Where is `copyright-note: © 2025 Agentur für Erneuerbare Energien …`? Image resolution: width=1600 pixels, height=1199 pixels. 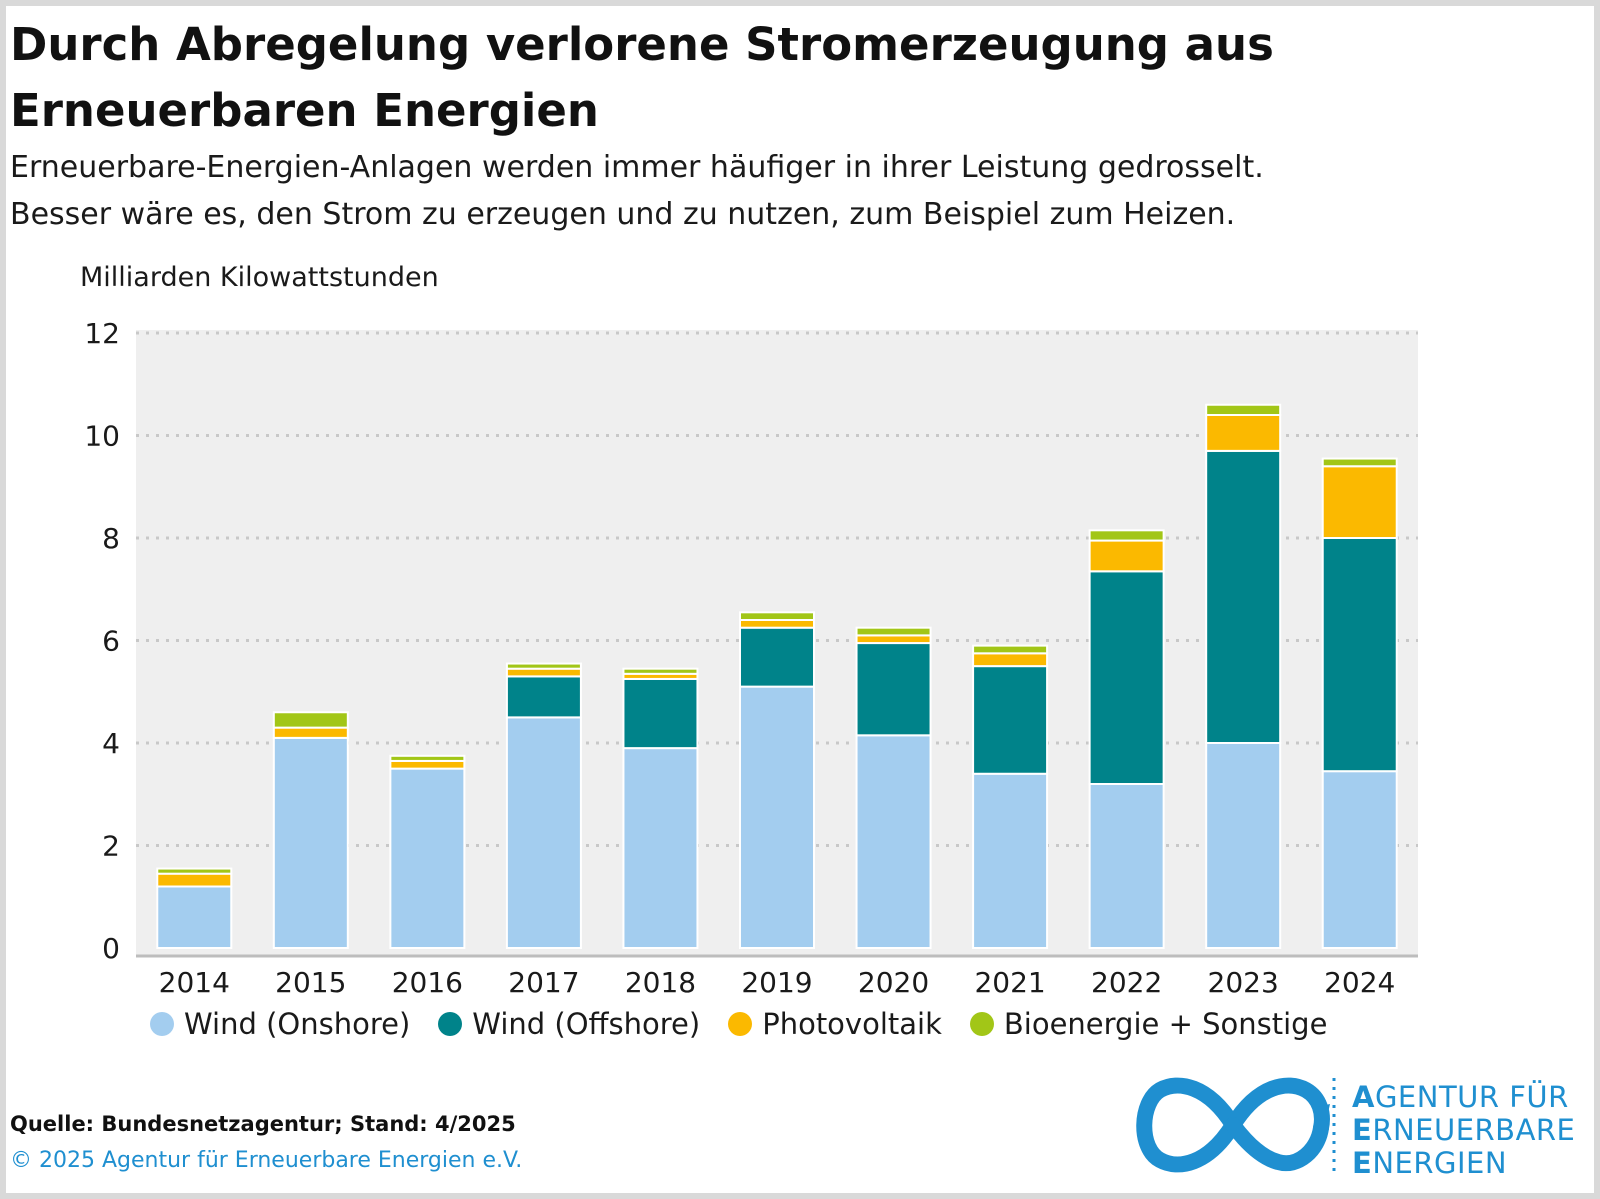
copyright-note: © 2025 Agentur für Erneuerbare Energien … is located at coordinates (266, 1160).